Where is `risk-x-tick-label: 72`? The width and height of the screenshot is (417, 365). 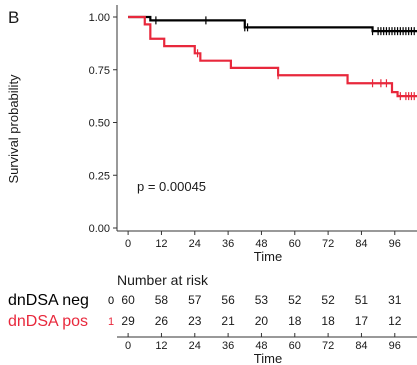 risk-x-tick-label: 72 is located at coordinates (328, 346).